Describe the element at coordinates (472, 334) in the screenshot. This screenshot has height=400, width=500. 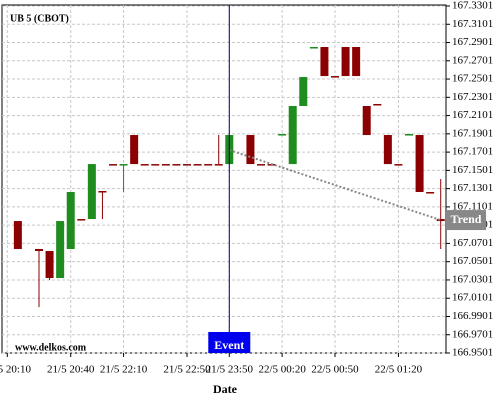
I see `y-tick-label: 166.9701` at that location.